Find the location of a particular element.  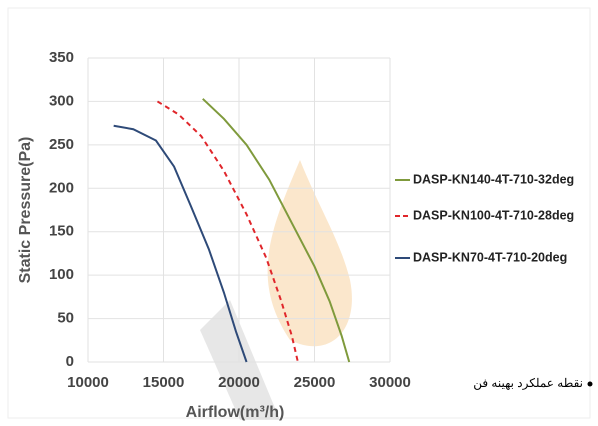

annotation: نقطه عملکرد بهینه فن is located at coordinates (528, 383).